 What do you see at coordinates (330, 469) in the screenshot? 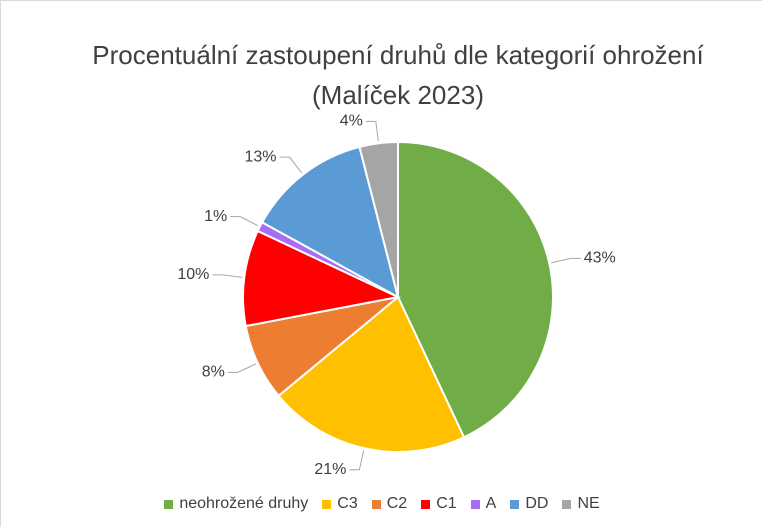
I see `data-label: 21%` at bounding box center [330, 469].